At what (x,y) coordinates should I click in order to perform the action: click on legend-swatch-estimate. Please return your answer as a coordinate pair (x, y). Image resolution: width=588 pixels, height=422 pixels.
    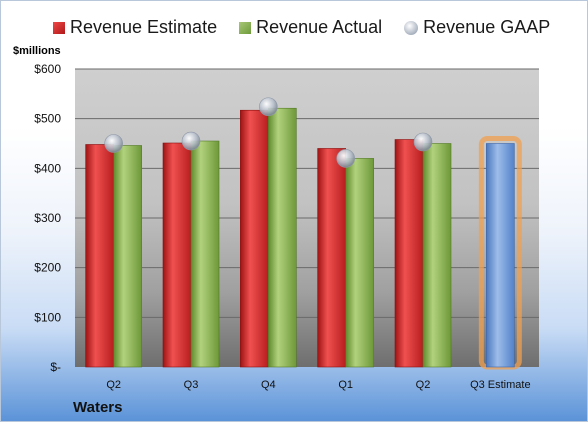
    Looking at the image, I should click on (59, 27).